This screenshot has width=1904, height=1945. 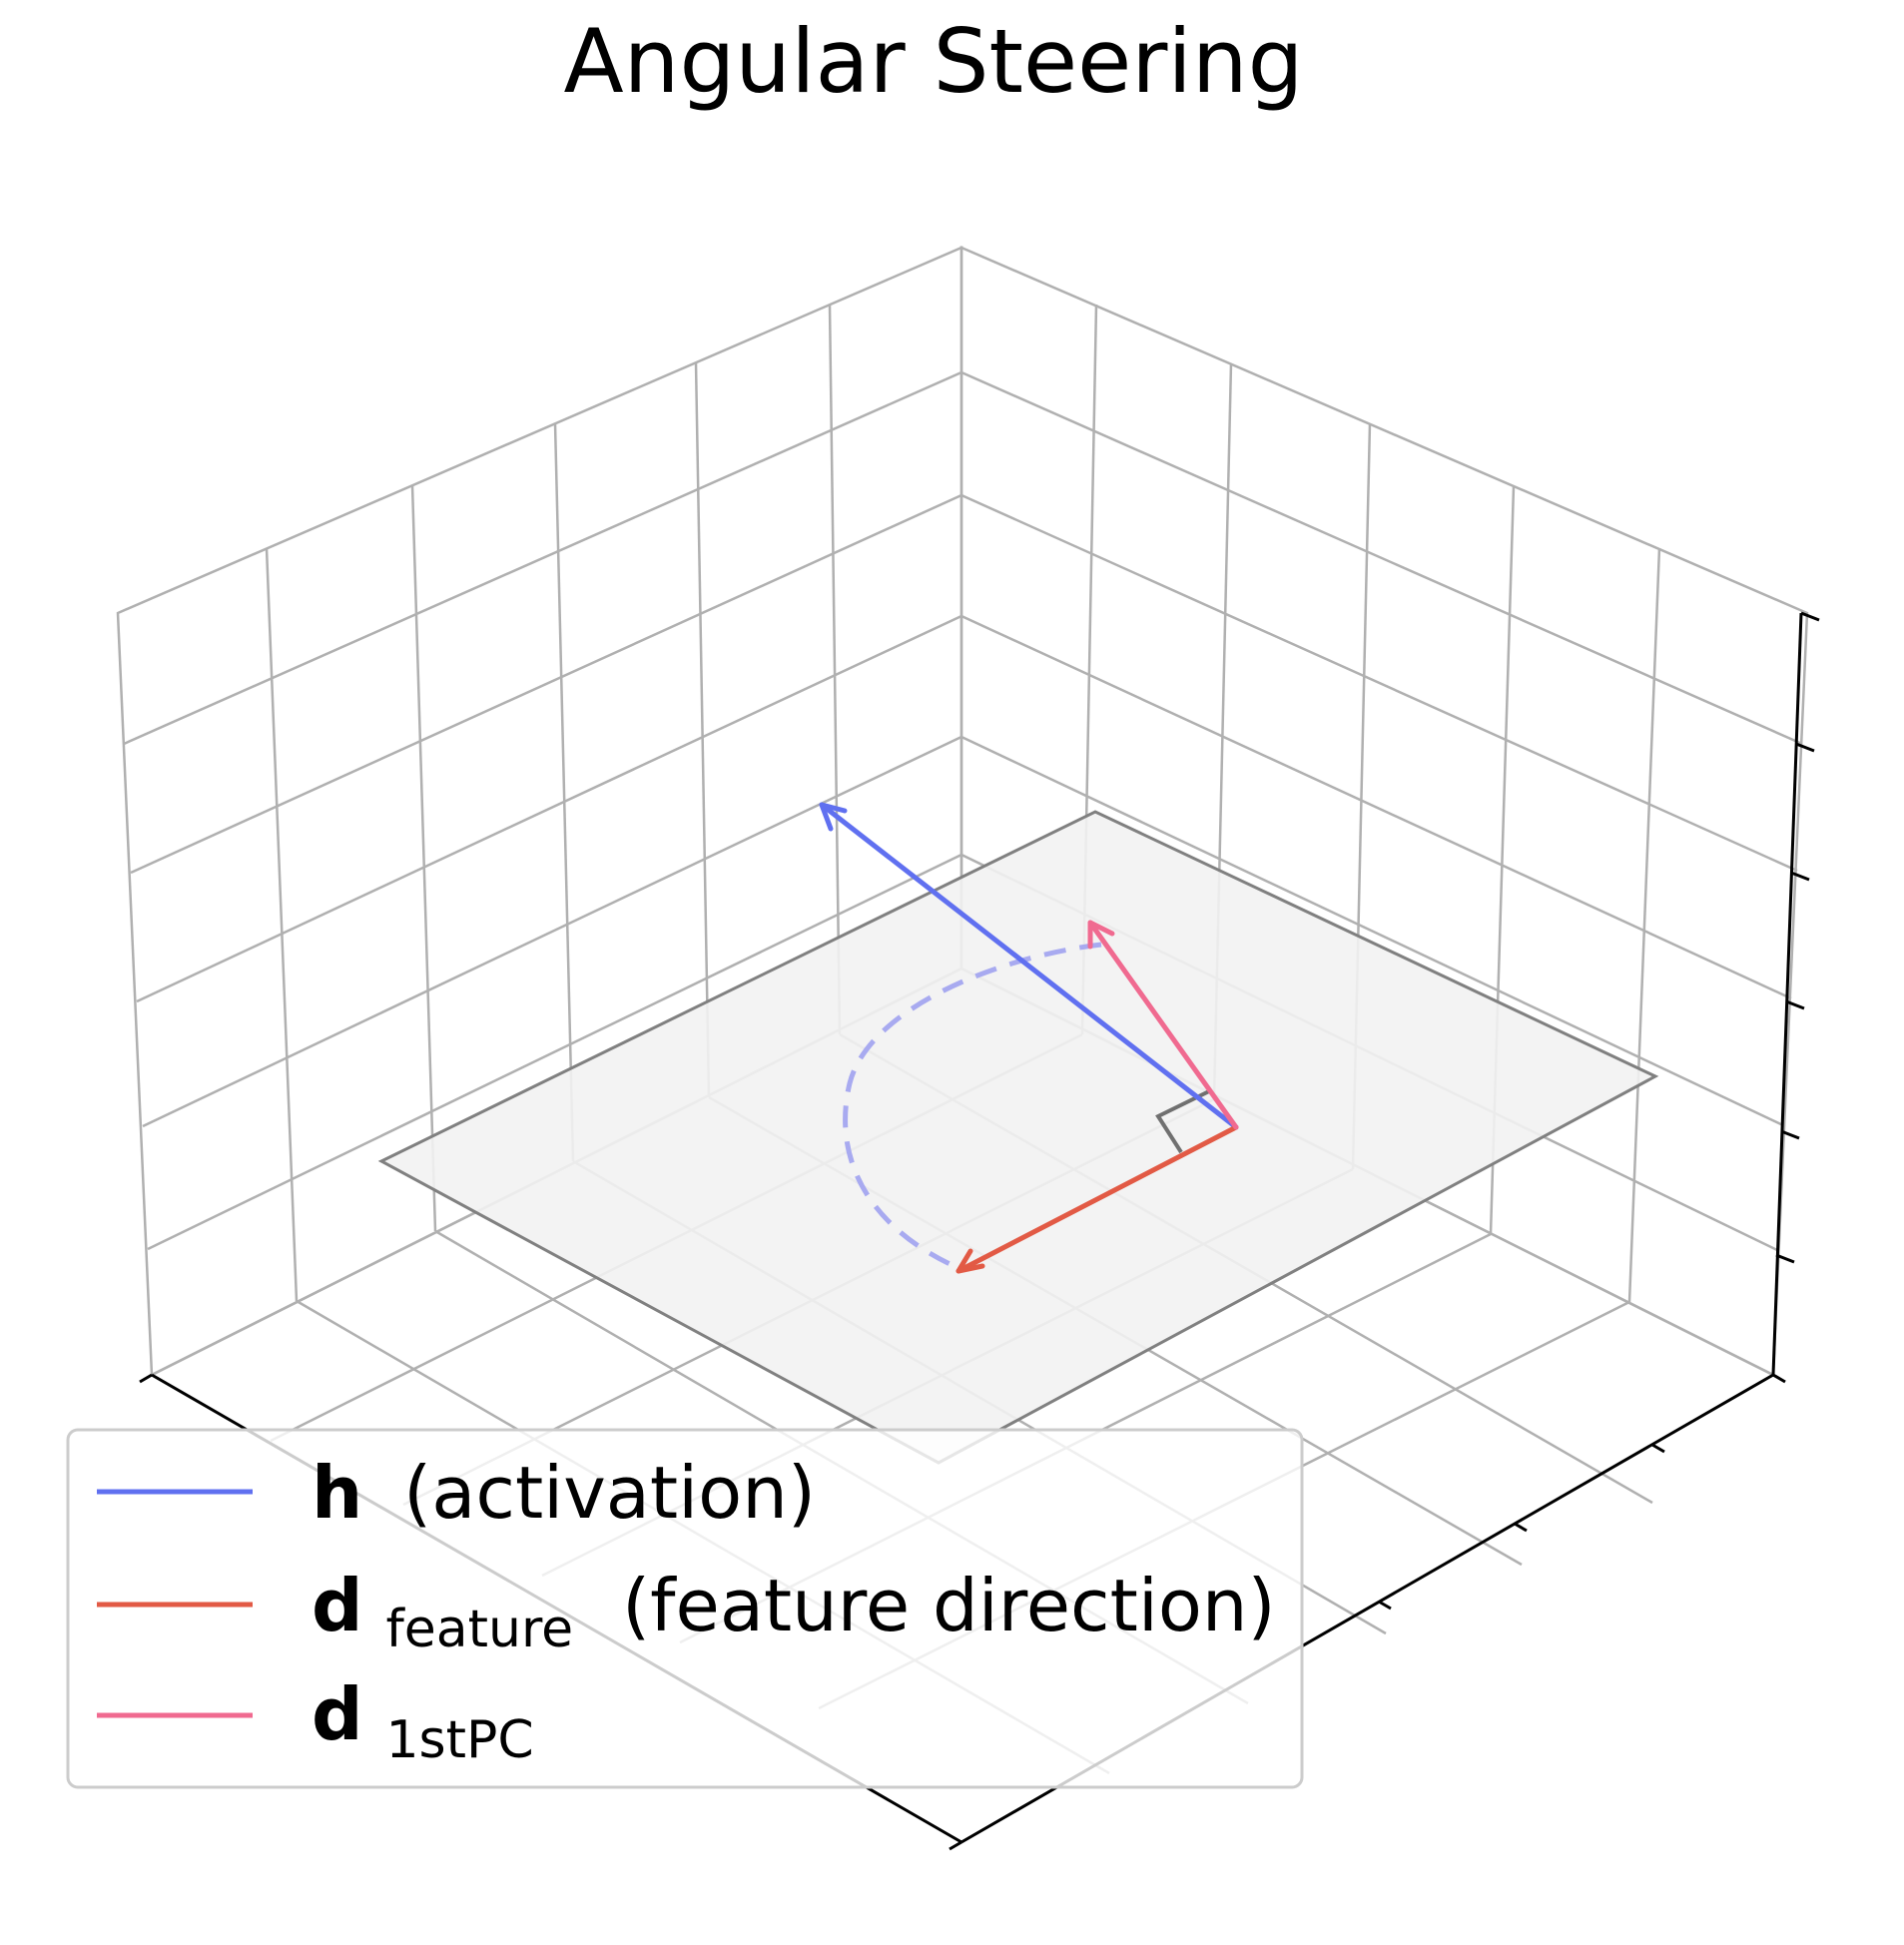 I want to click on legend-subscript: 1stPC, so click(x=459, y=1740).